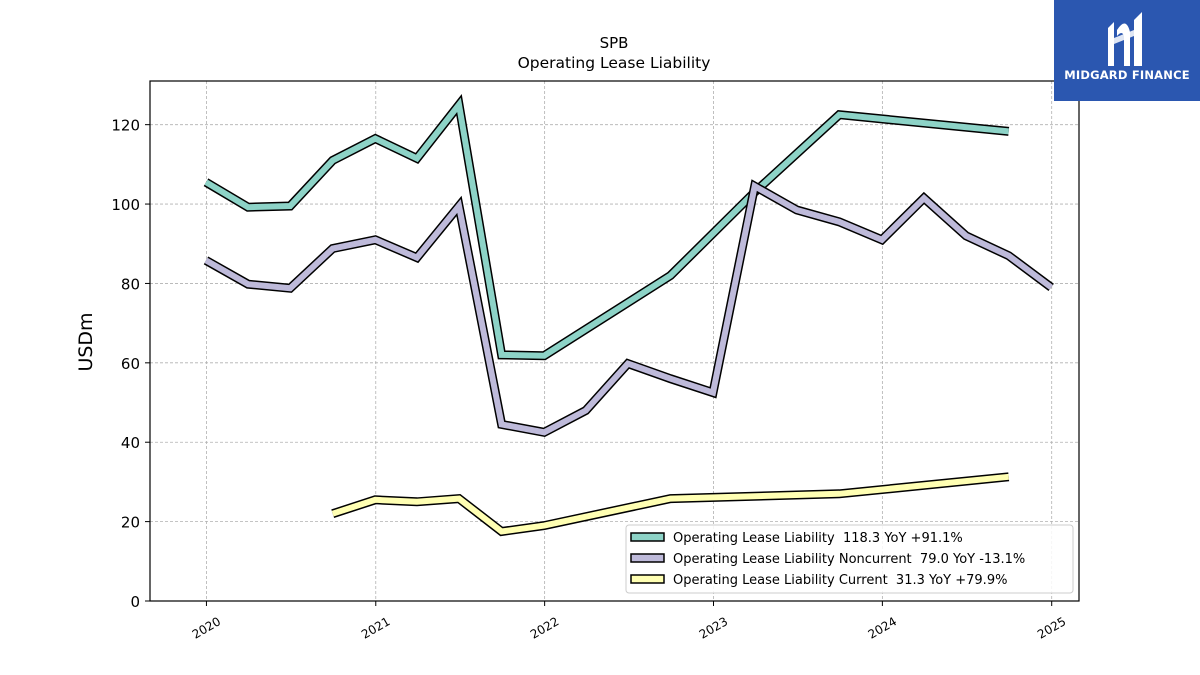 This screenshot has height=675, width=1200. Describe the element at coordinates (1127, 75) in the screenshot. I see `logo-text: MIDGARD FINANCE` at that location.